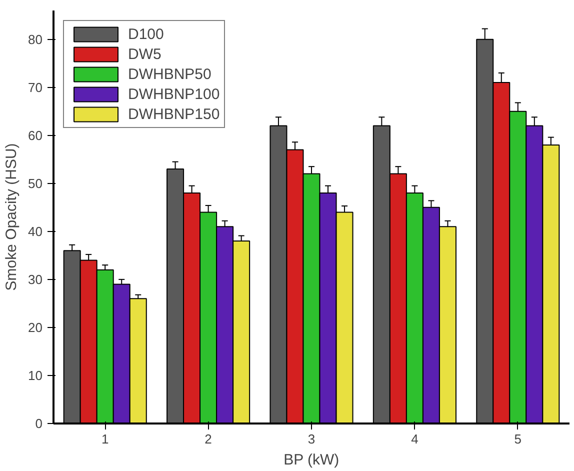  I want to click on legend-label: DWHBNP50, so click(170, 74).